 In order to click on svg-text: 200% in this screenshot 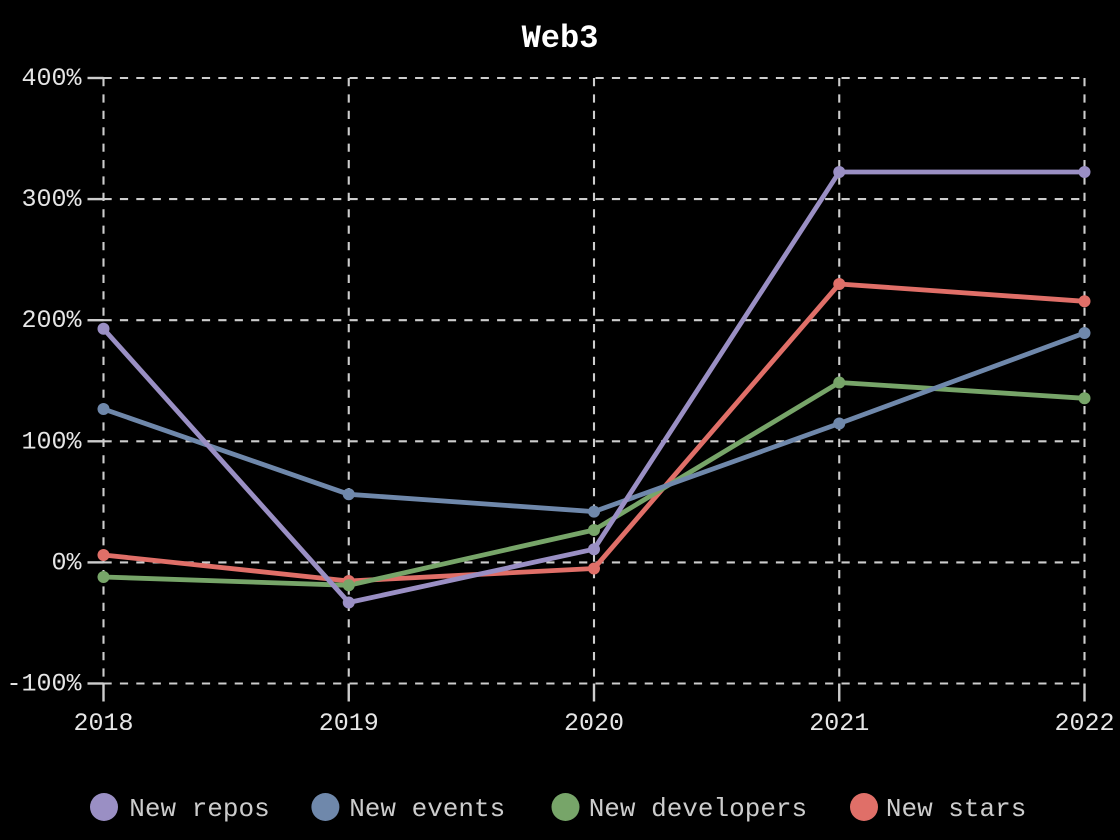, I will do `click(51, 320)`.